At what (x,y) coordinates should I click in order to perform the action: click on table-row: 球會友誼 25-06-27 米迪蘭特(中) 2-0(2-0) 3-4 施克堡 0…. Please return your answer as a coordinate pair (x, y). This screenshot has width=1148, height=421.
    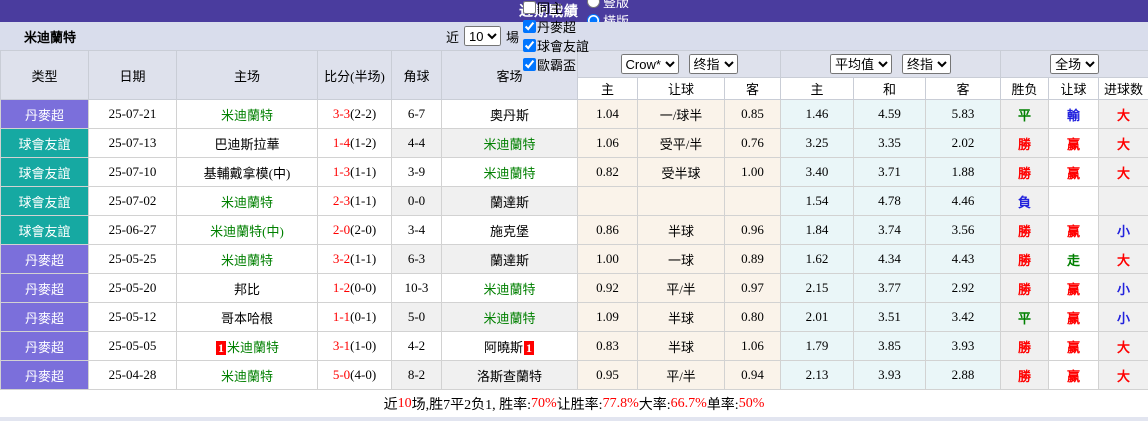
    Looking at the image, I should click on (574, 230).